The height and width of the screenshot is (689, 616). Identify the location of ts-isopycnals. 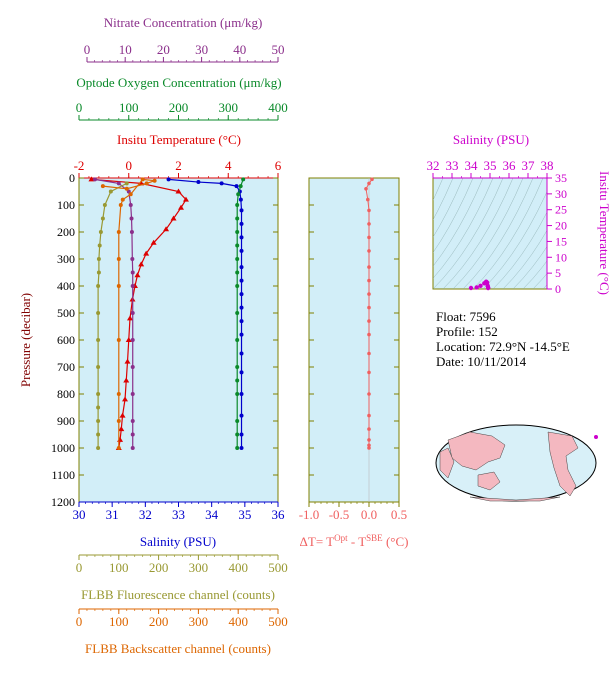
(490, 233).